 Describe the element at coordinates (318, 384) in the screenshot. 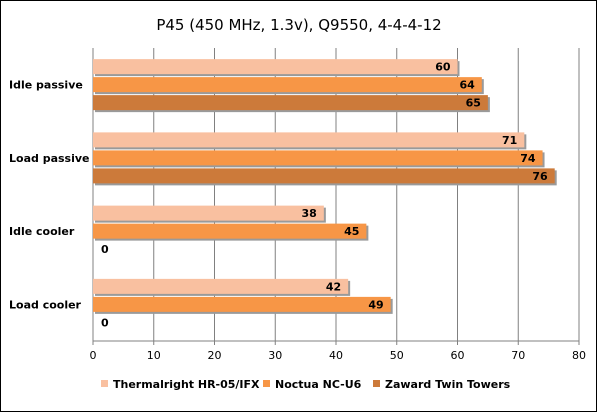

I see `legend-label: Noctua NC-U6` at that location.